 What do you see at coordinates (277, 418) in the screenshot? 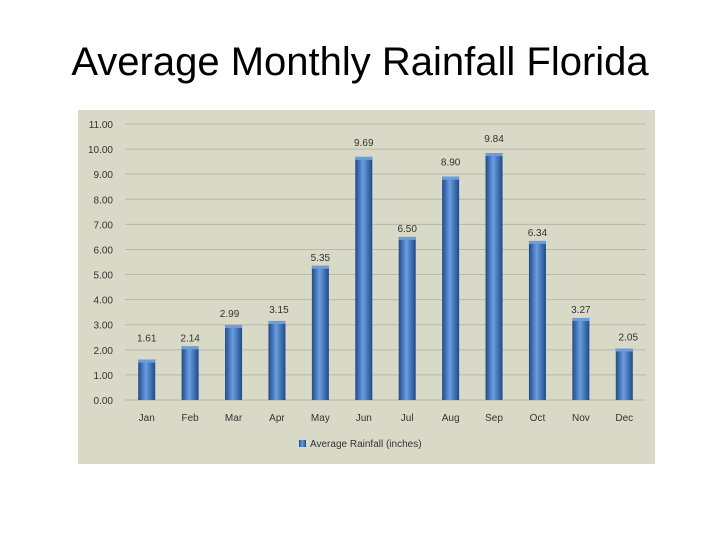
I see `x-tick-label: Apr` at bounding box center [277, 418].